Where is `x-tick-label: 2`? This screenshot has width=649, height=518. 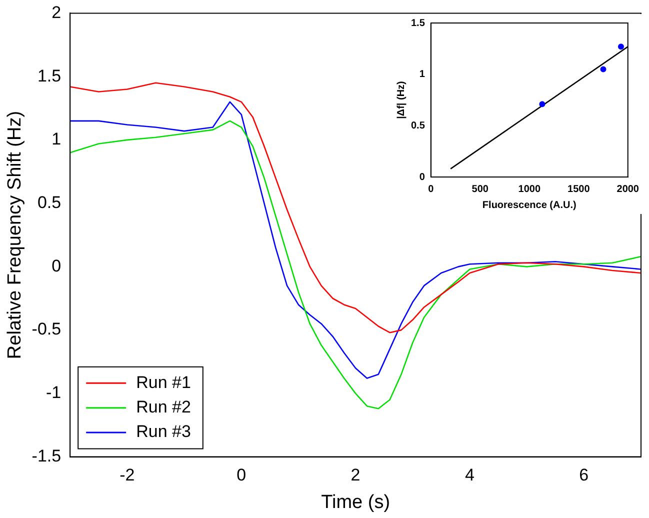 x-tick-label: 2 is located at coordinates (355, 475).